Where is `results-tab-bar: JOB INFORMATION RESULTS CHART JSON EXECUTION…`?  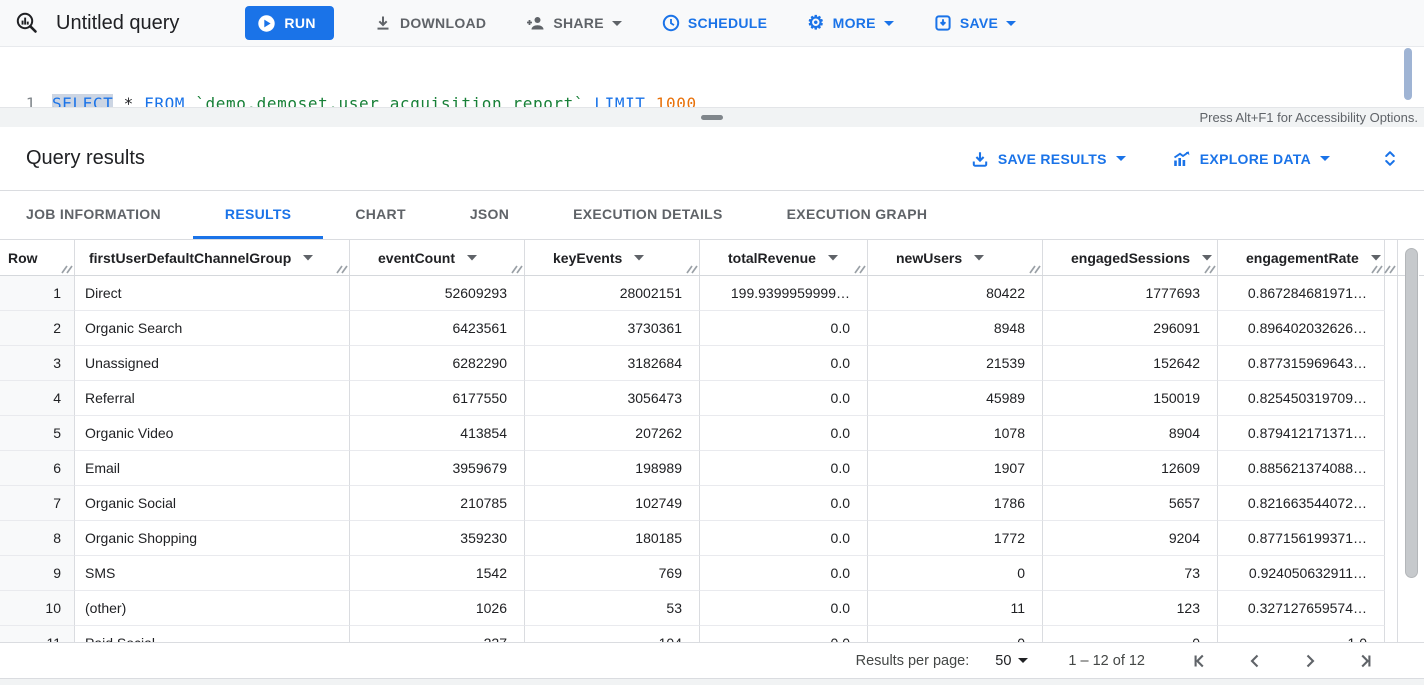 results-tab-bar: JOB INFORMATION RESULTS CHART JSON EXECUTION… is located at coordinates (712, 215).